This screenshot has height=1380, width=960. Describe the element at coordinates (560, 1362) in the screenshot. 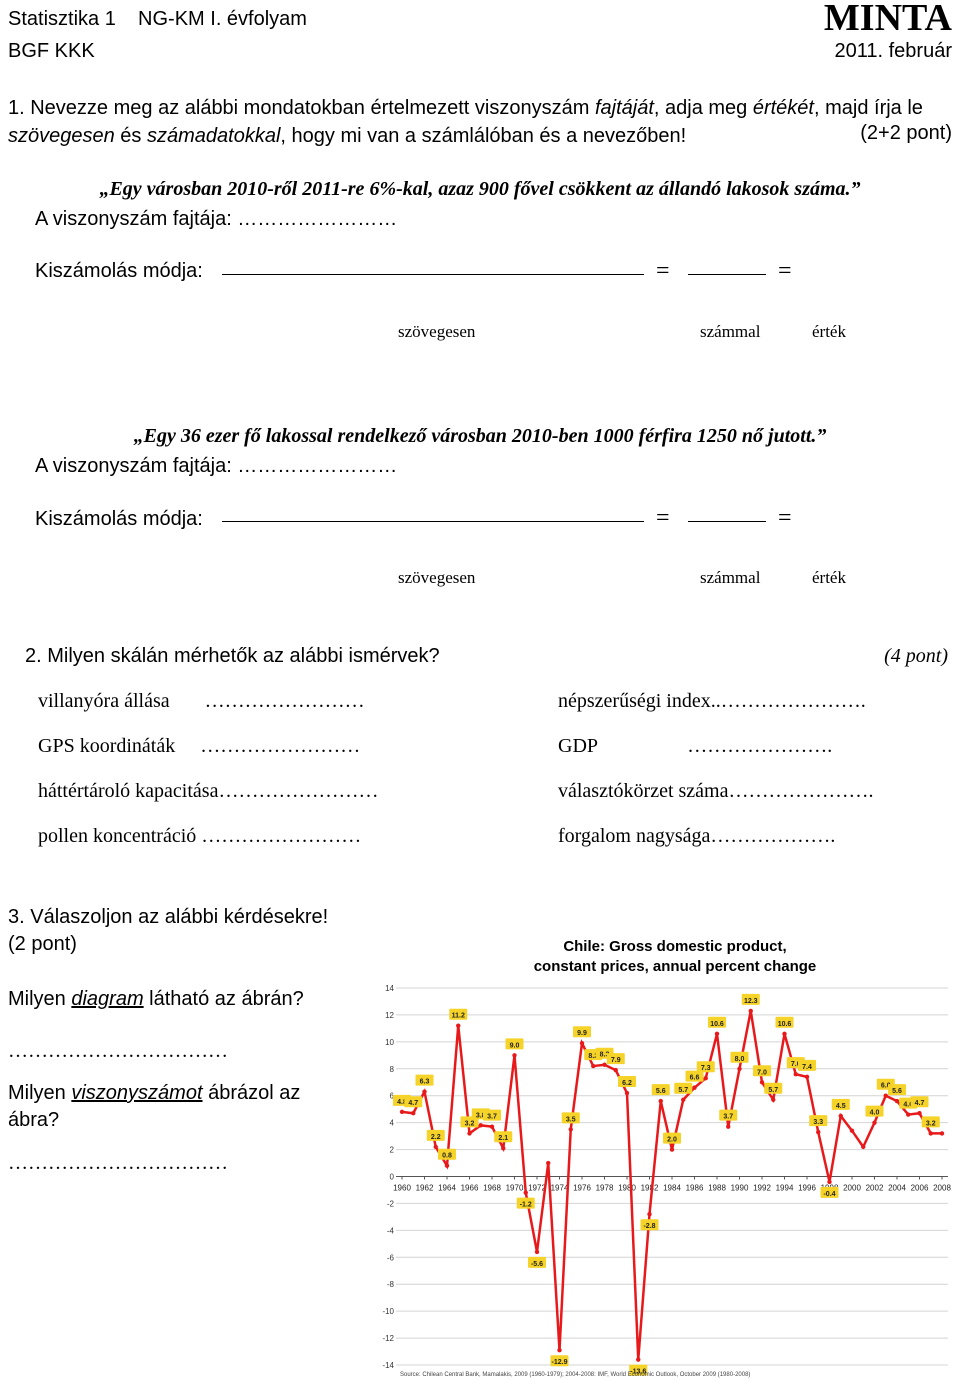

I see `value-label: -12.9` at that location.